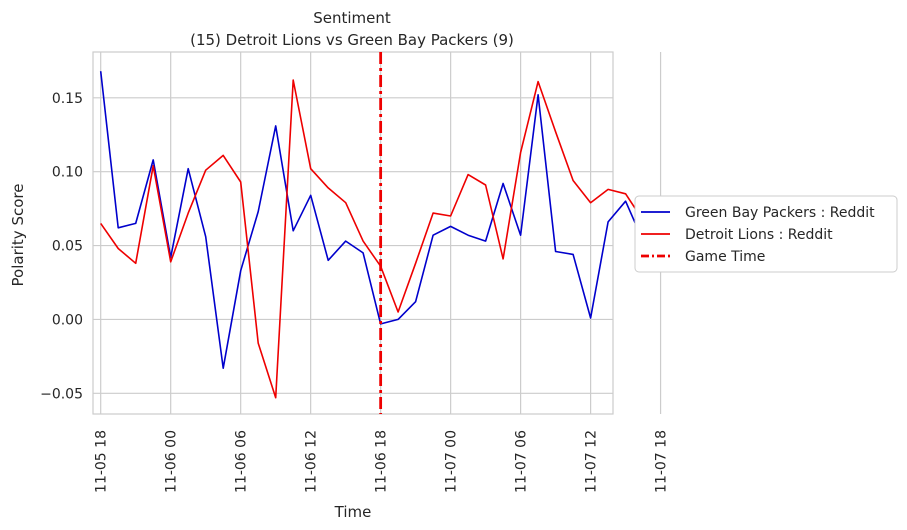 The image size is (907, 530). I want to click on x-tick-label-3: 11-06 12, so click(312, 461).